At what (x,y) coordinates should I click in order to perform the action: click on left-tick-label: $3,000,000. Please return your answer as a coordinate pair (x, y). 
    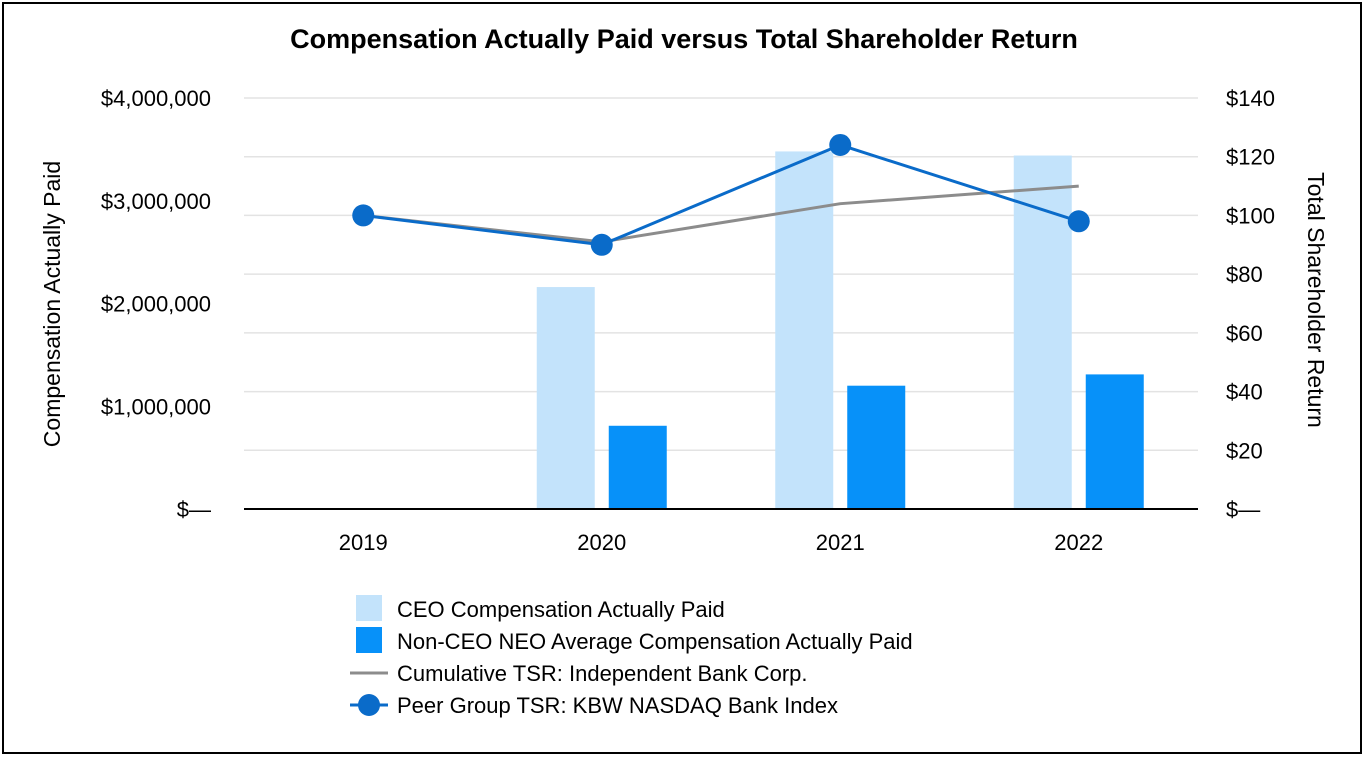
    Looking at the image, I should click on (156, 201).